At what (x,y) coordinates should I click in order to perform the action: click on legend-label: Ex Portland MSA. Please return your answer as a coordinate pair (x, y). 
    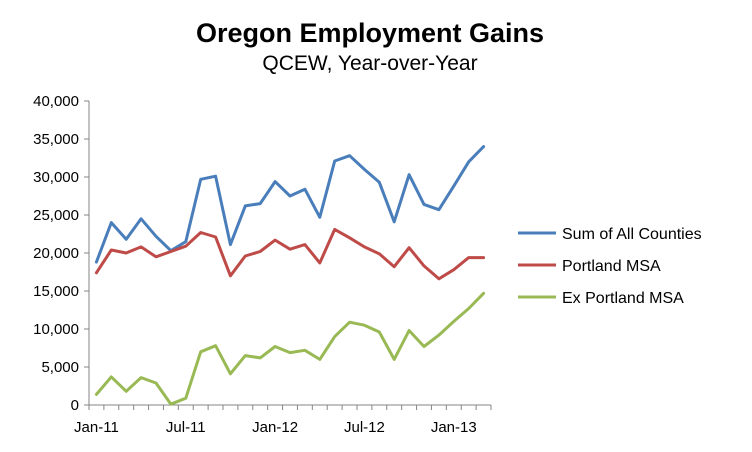
    Looking at the image, I should click on (623, 298).